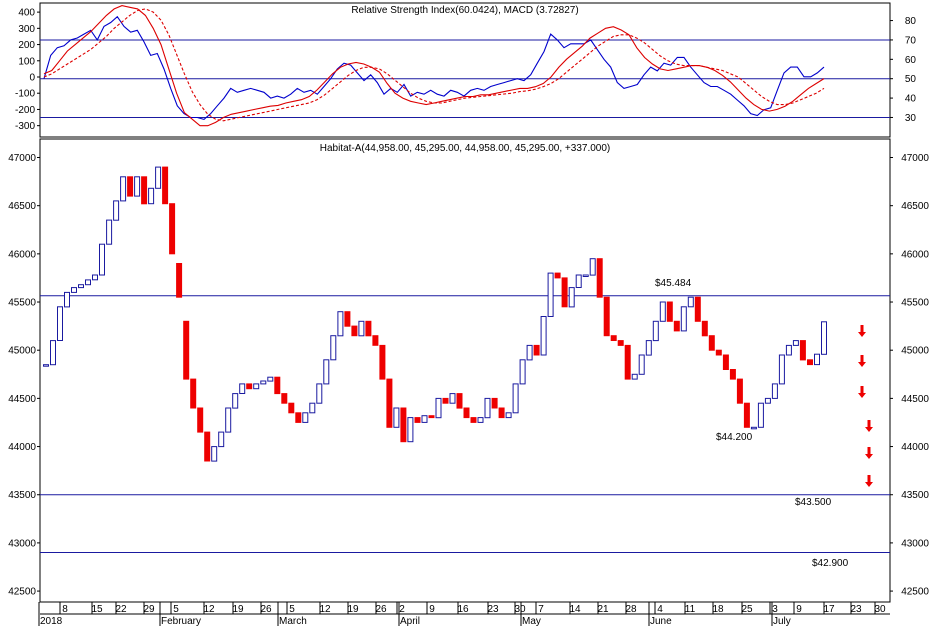 The height and width of the screenshot is (626, 932). Describe the element at coordinates (22, 592) in the screenshot. I see `price-left-tick-label: 42500` at that location.